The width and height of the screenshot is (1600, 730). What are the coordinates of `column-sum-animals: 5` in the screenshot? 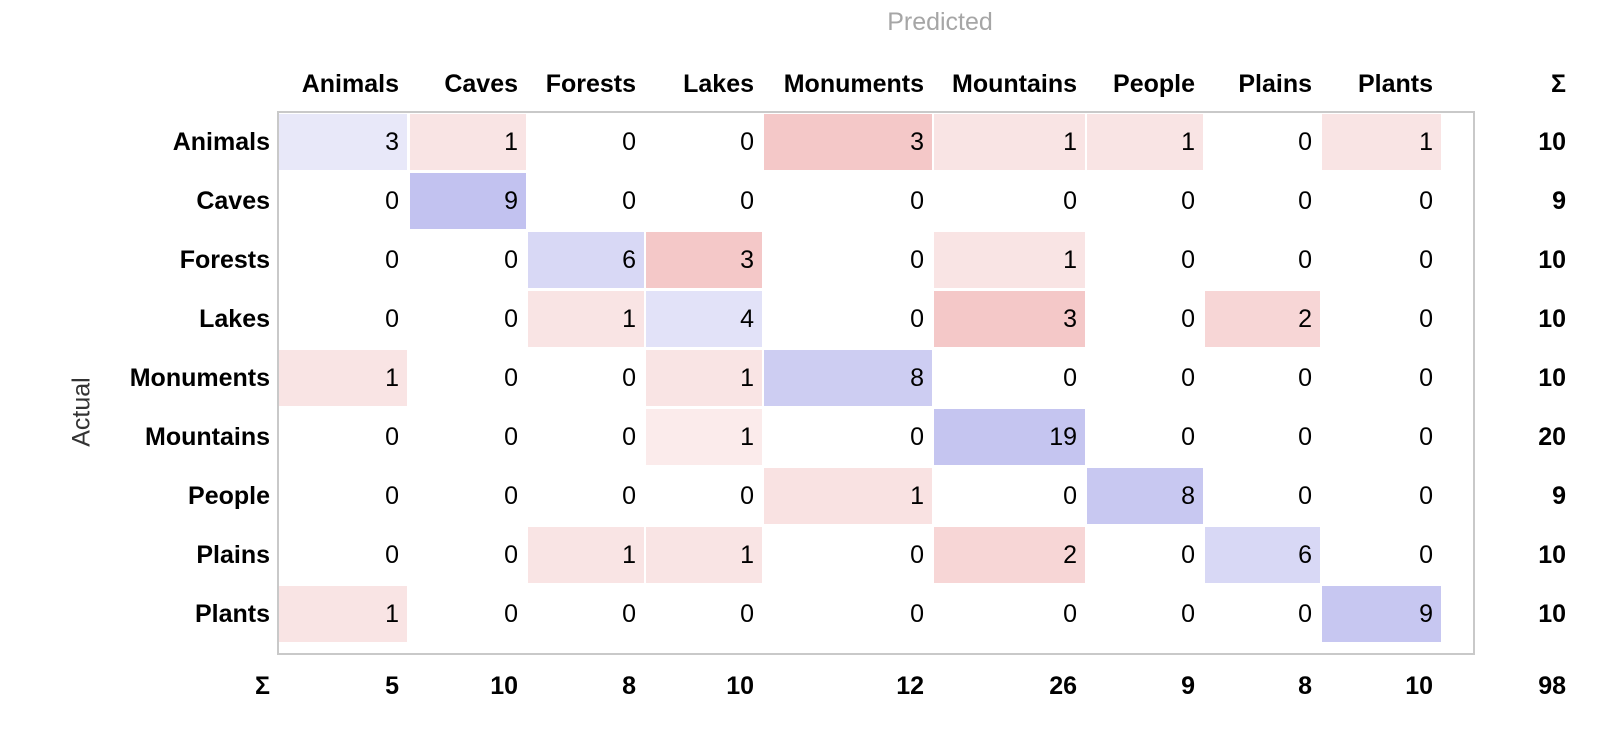 It's located at (392, 686).